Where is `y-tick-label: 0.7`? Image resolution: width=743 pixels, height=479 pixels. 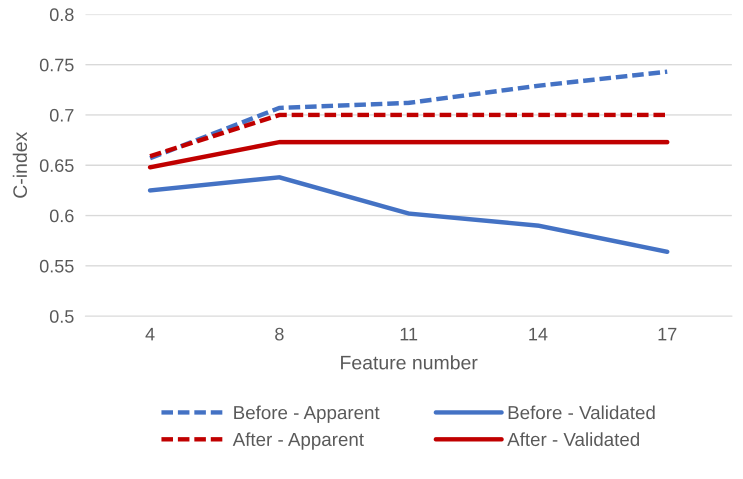 y-tick-label: 0.7 is located at coordinates (62, 115).